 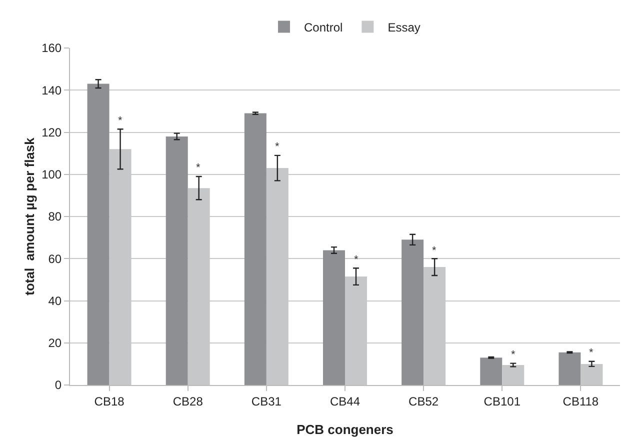 I want to click on x-tick-label: CB118, so click(x=580, y=401).